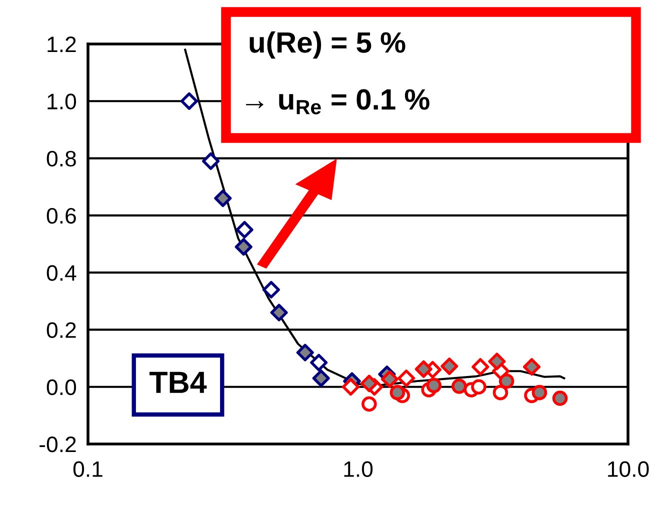  What do you see at coordinates (61, 158) in the screenshot?
I see `y-tick-label: 0.8` at bounding box center [61, 158].